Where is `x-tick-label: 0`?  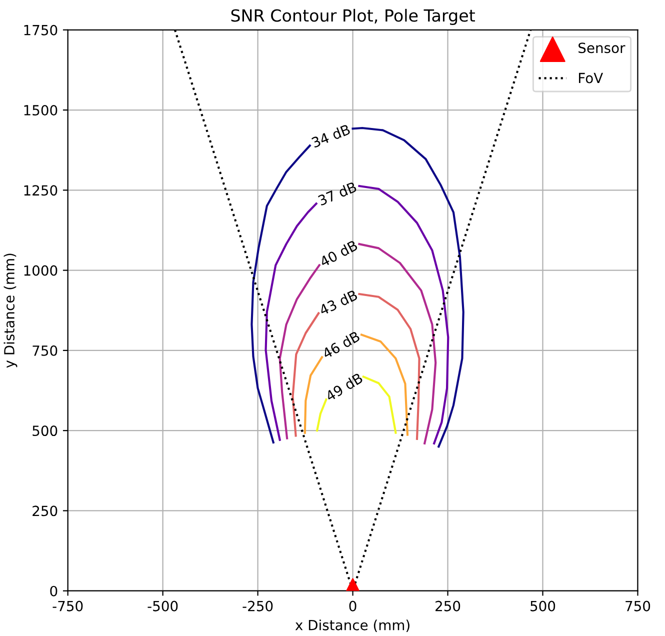
x-tick-label: 0 is located at coordinates (352, 606).